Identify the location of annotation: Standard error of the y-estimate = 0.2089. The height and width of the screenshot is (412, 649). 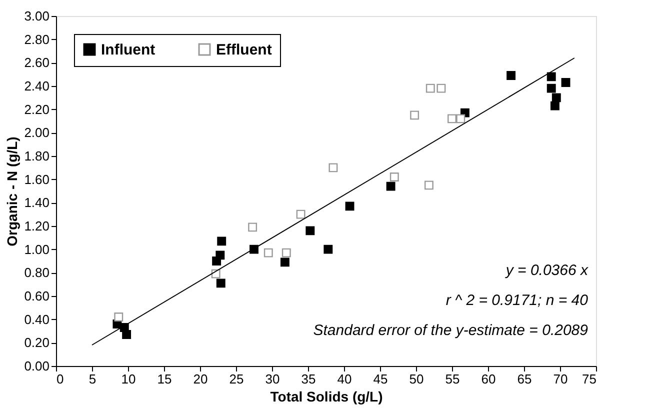
(451, 330).